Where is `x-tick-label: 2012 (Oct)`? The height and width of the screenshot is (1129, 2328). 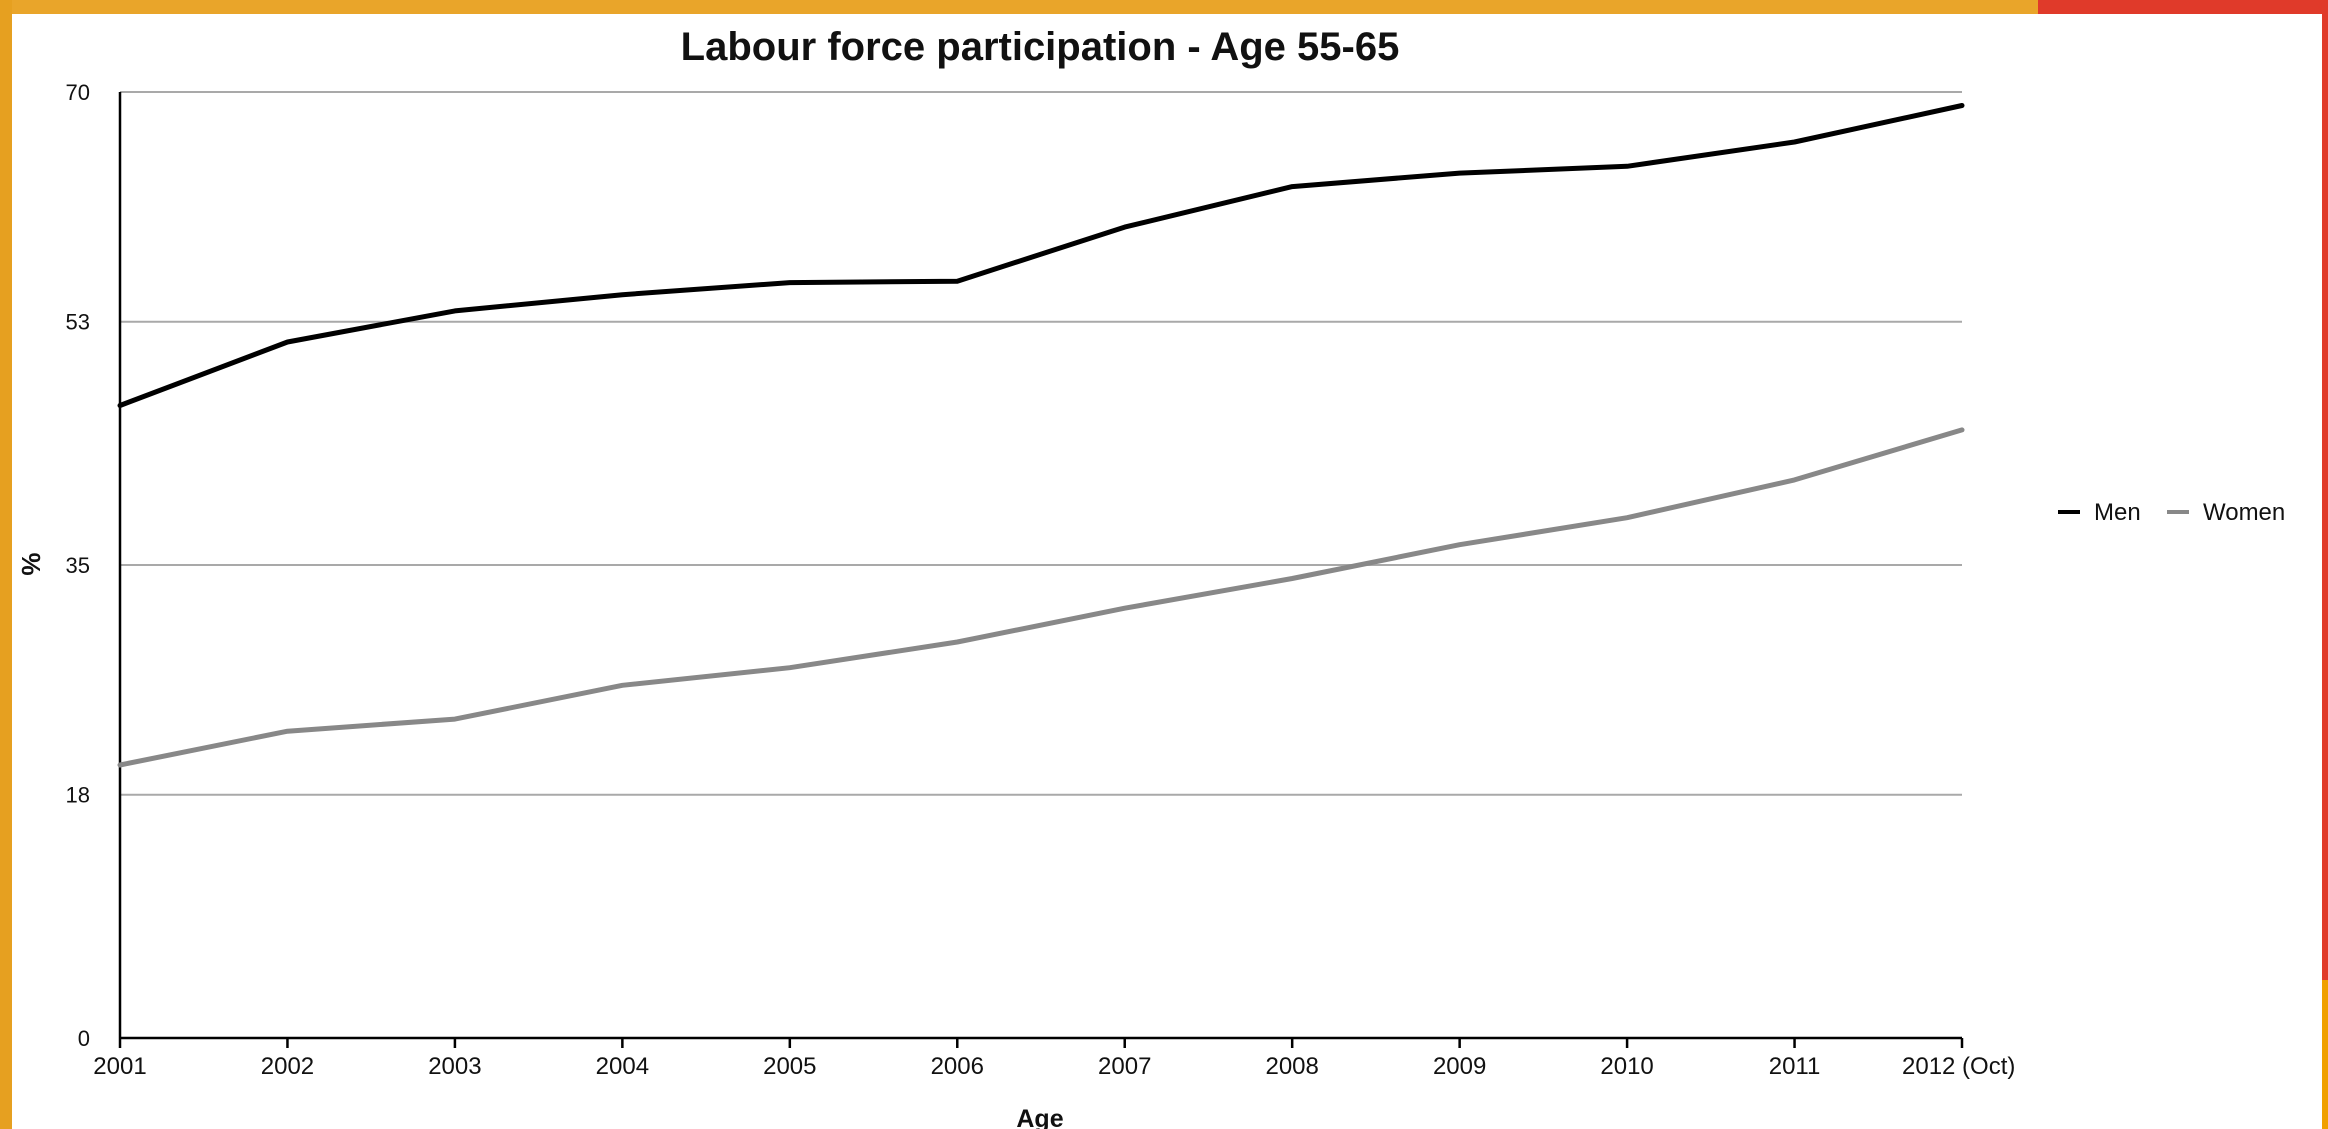
x-tick-label: 2012 (Oct) is located at coordinates (1958, 1066).